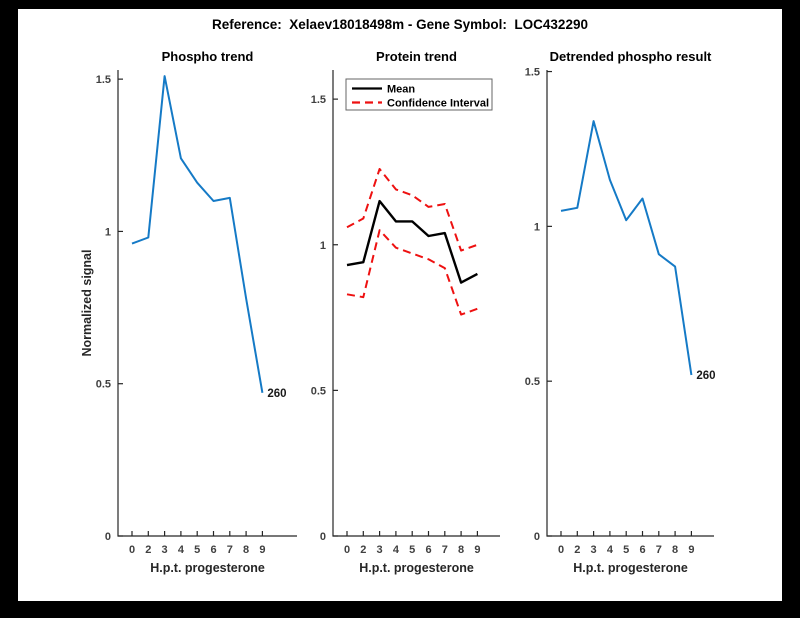 The height and width of the screenshot is (618, 800). I want to click on y-axis-label: Normalized signal, so click(87, 303).